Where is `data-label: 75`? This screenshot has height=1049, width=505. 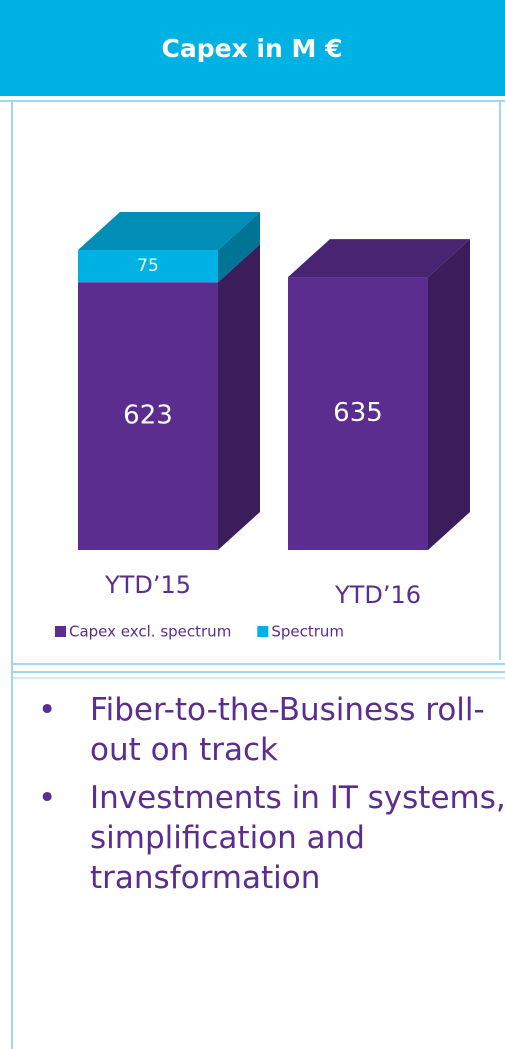
data-label: 75 is located at coordinates (148, 266).